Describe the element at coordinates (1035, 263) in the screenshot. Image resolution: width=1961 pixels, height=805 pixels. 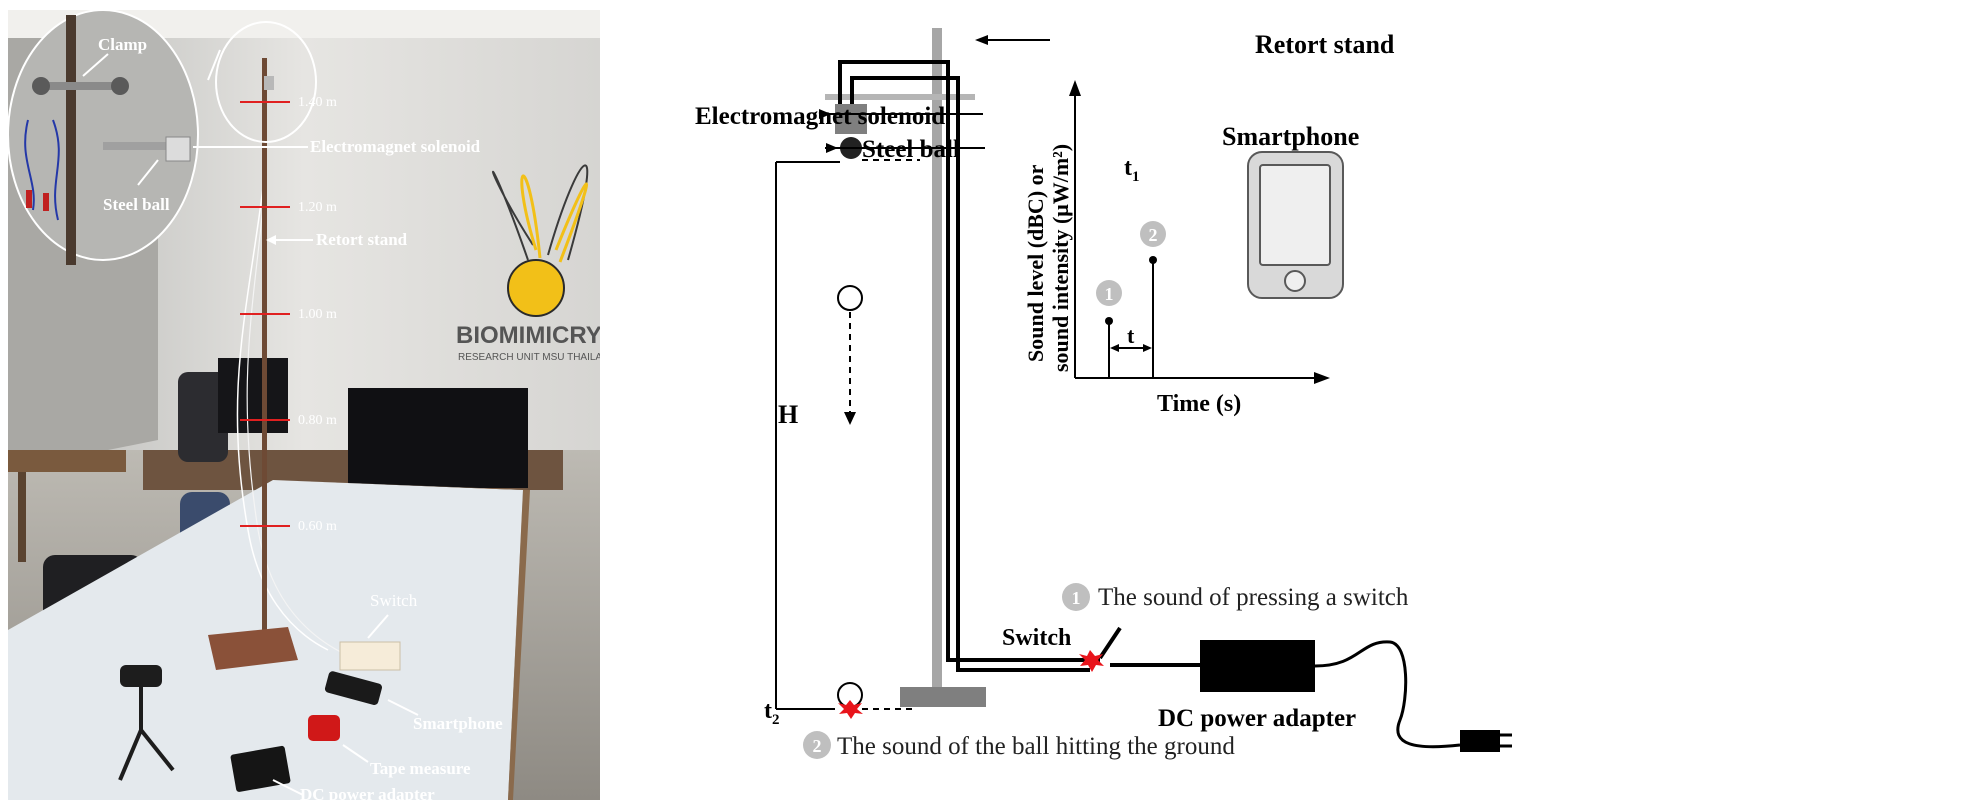
I see `graph-ylabel-line1: Sound level (dBC) or` at that location.